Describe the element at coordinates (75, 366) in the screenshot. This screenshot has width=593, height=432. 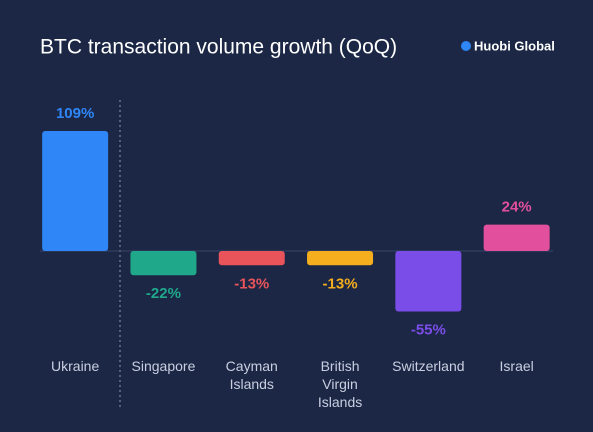
I see `category-label: Ukraine` at that location.